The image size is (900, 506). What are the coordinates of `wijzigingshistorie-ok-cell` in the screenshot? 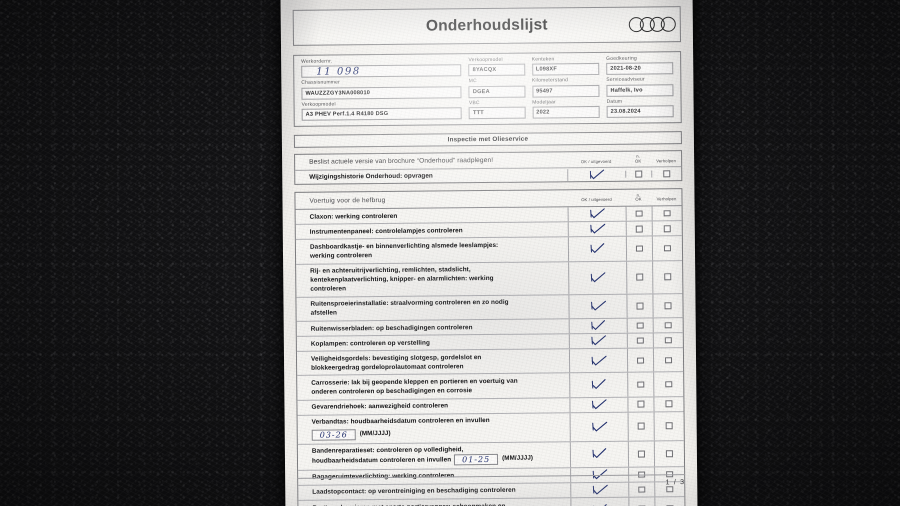 It's located at (596, 174).